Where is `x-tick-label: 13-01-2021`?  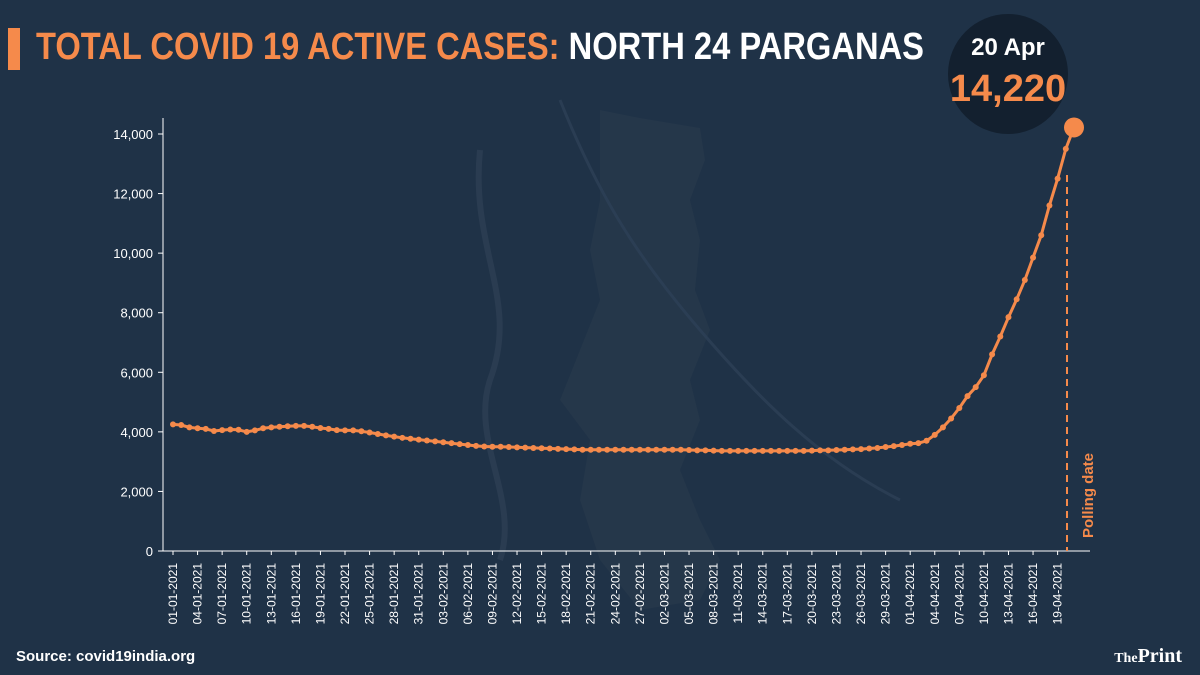
x-tick-label: 13-01-2021 is located at coordinates (271, 594).